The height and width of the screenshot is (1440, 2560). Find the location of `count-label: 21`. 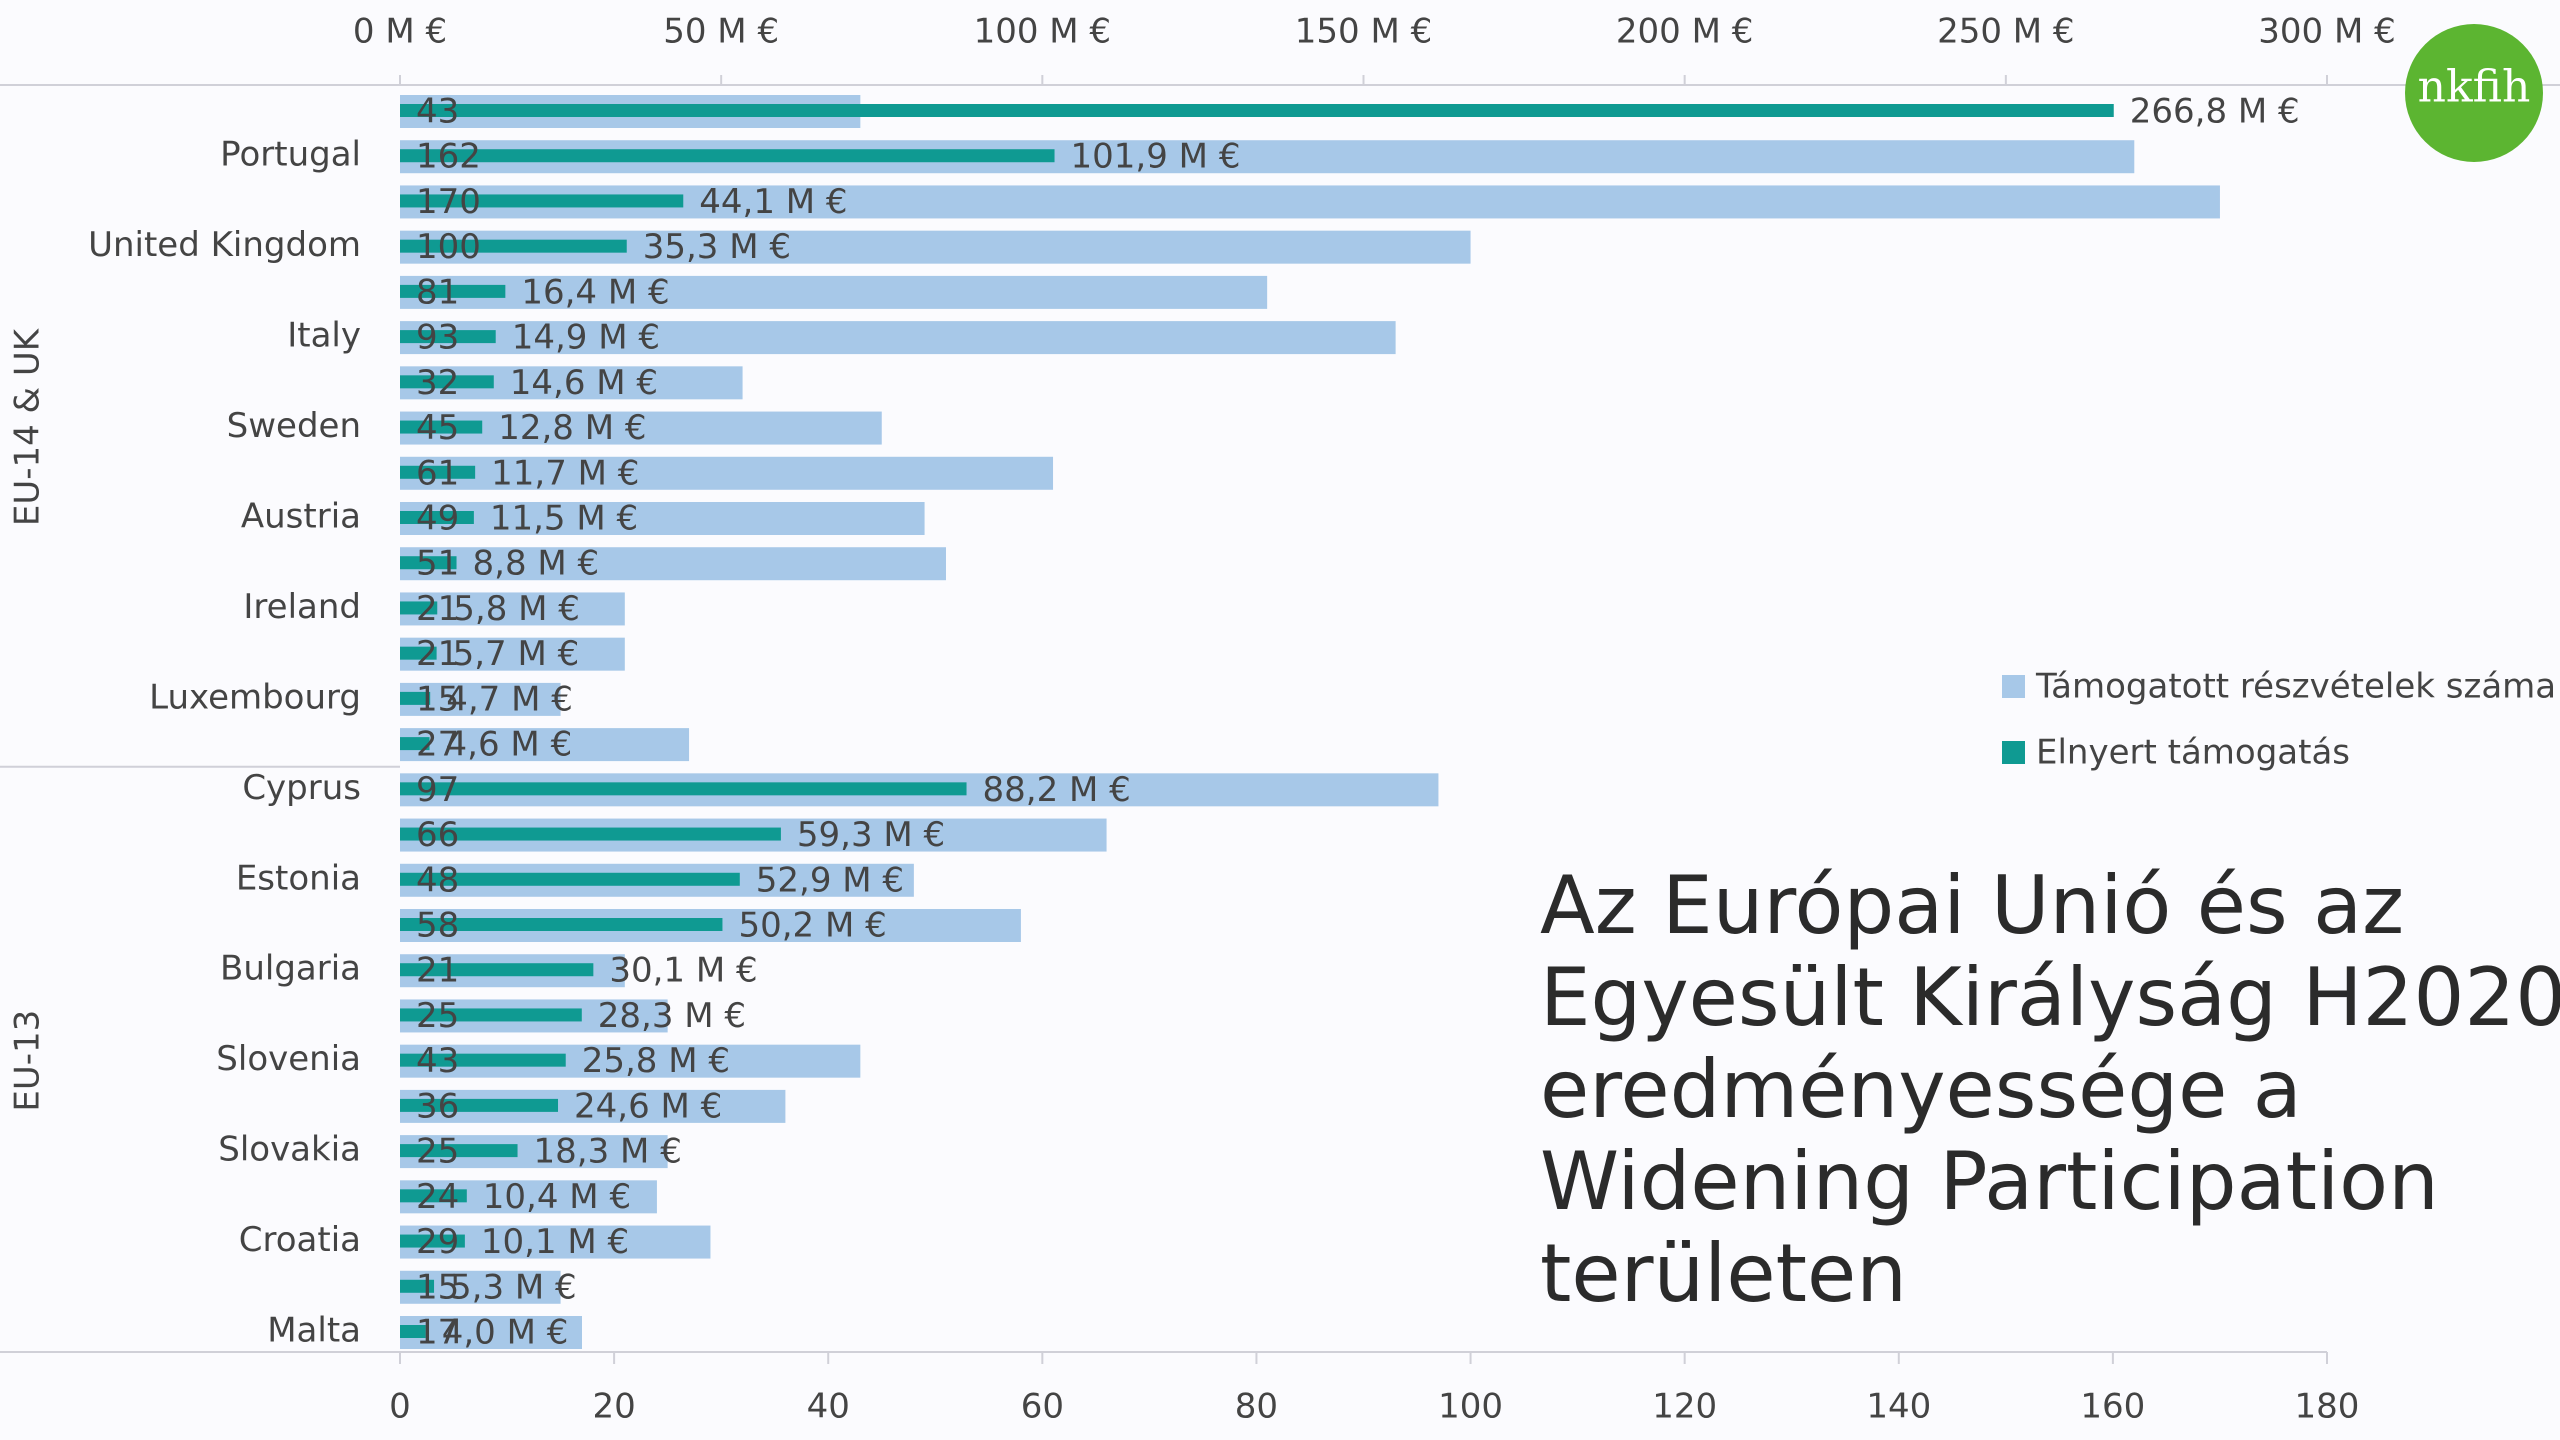

count-label: 21 is located at coordinates (437, 609).